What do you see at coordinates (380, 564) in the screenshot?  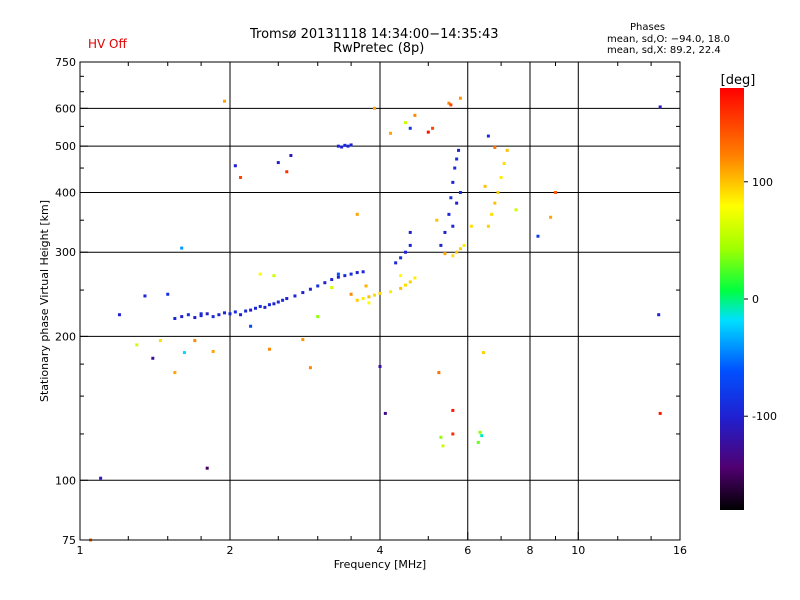 I see `x-axis-label: Frequency [MHz]` at bounding box center [380, 564].